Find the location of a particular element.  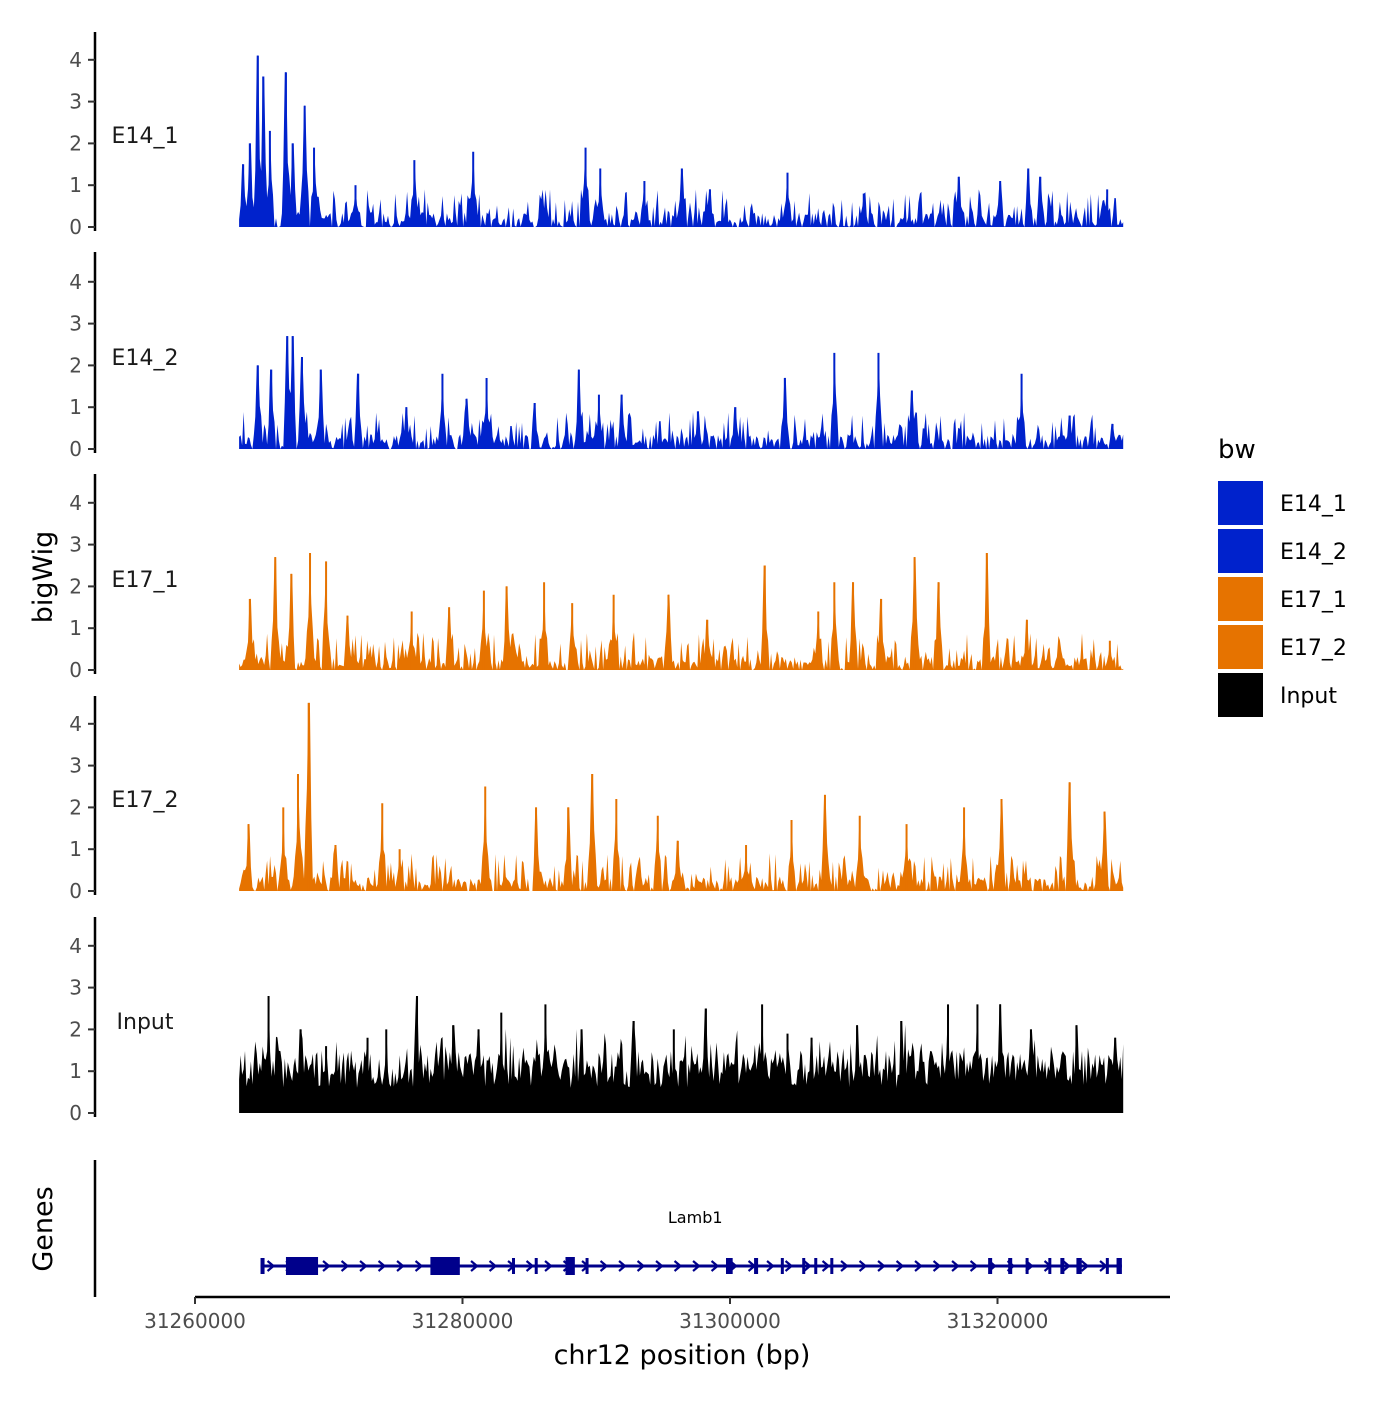

legend-label: Input is located at coordinates (1308, 696).